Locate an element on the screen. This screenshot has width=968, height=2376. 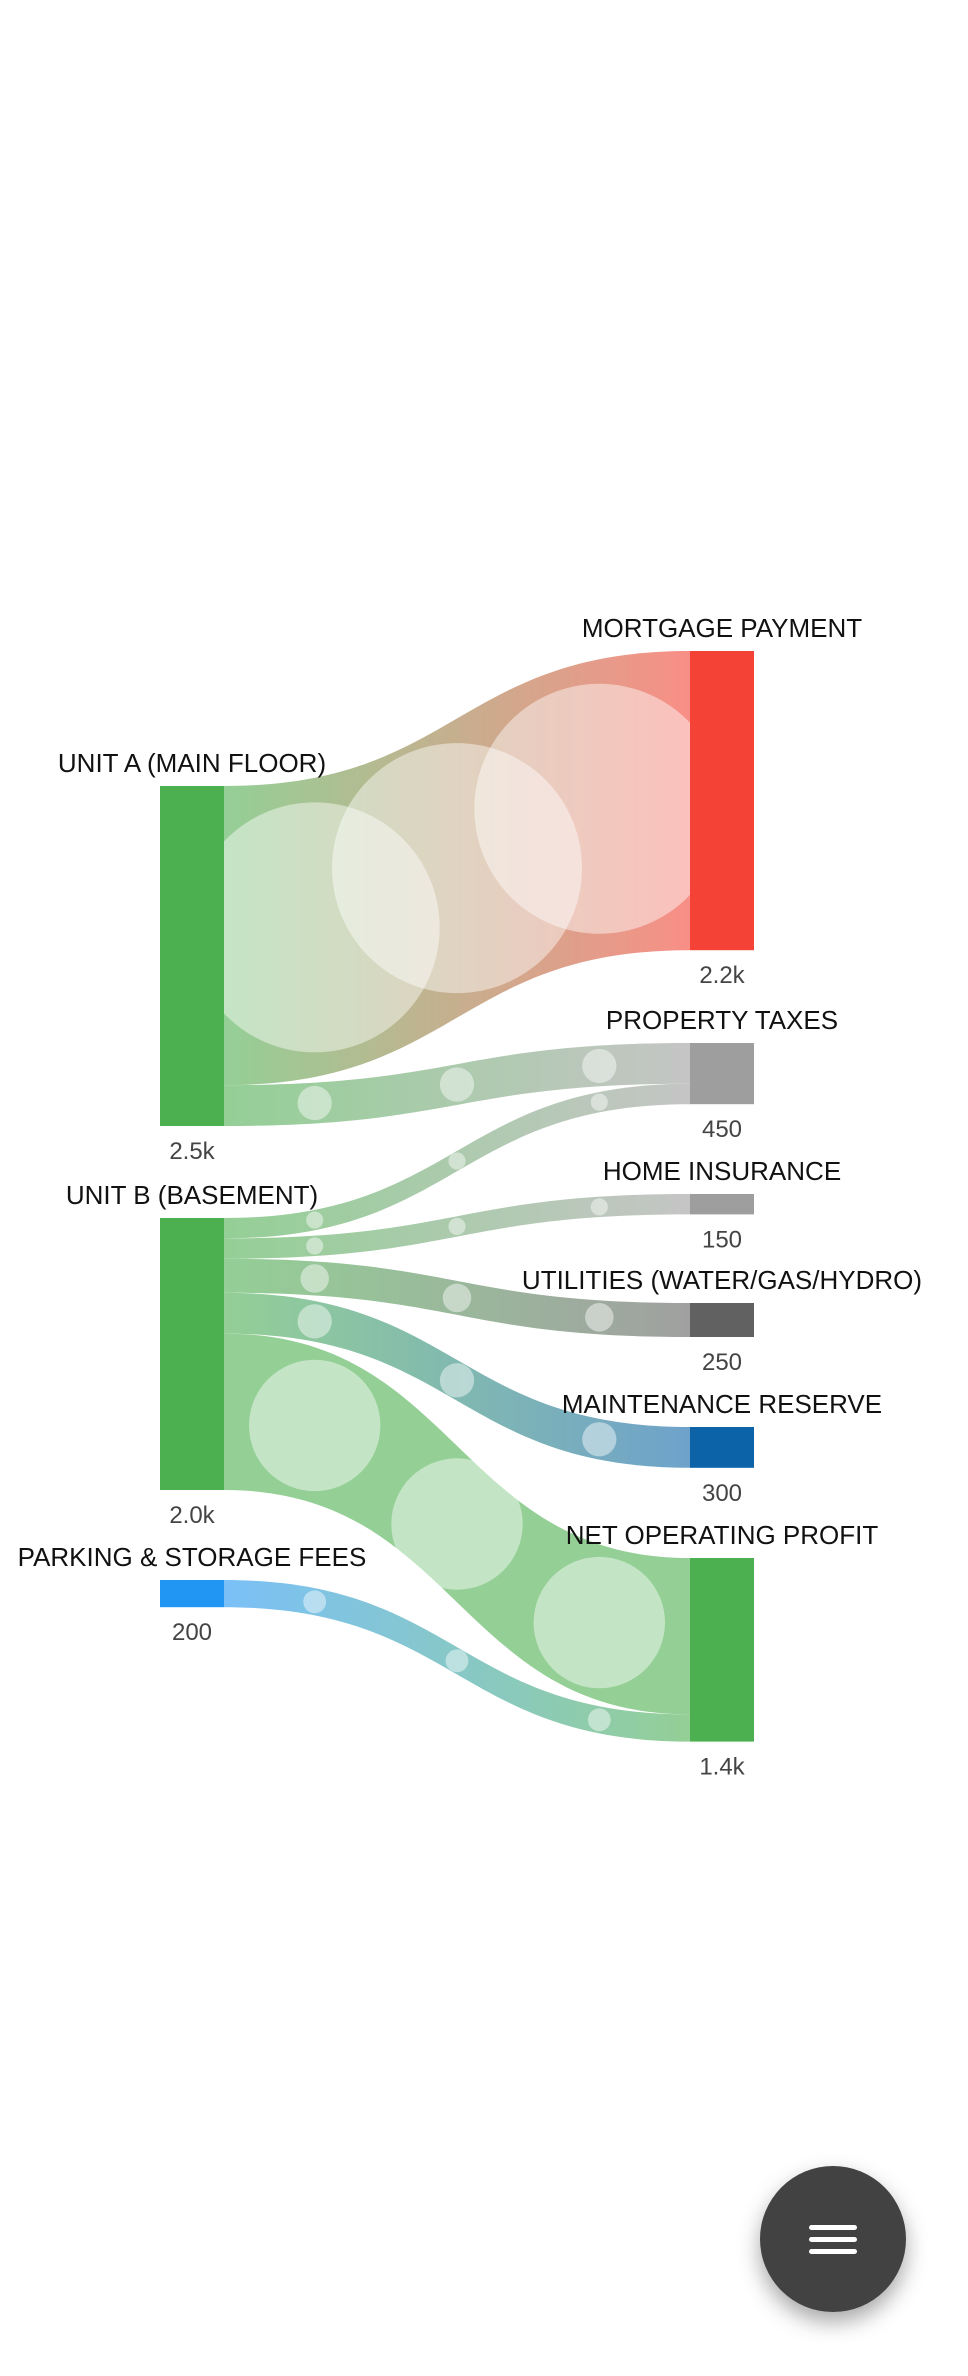
node-mortgage-payment is located at coordinates (722, 801).